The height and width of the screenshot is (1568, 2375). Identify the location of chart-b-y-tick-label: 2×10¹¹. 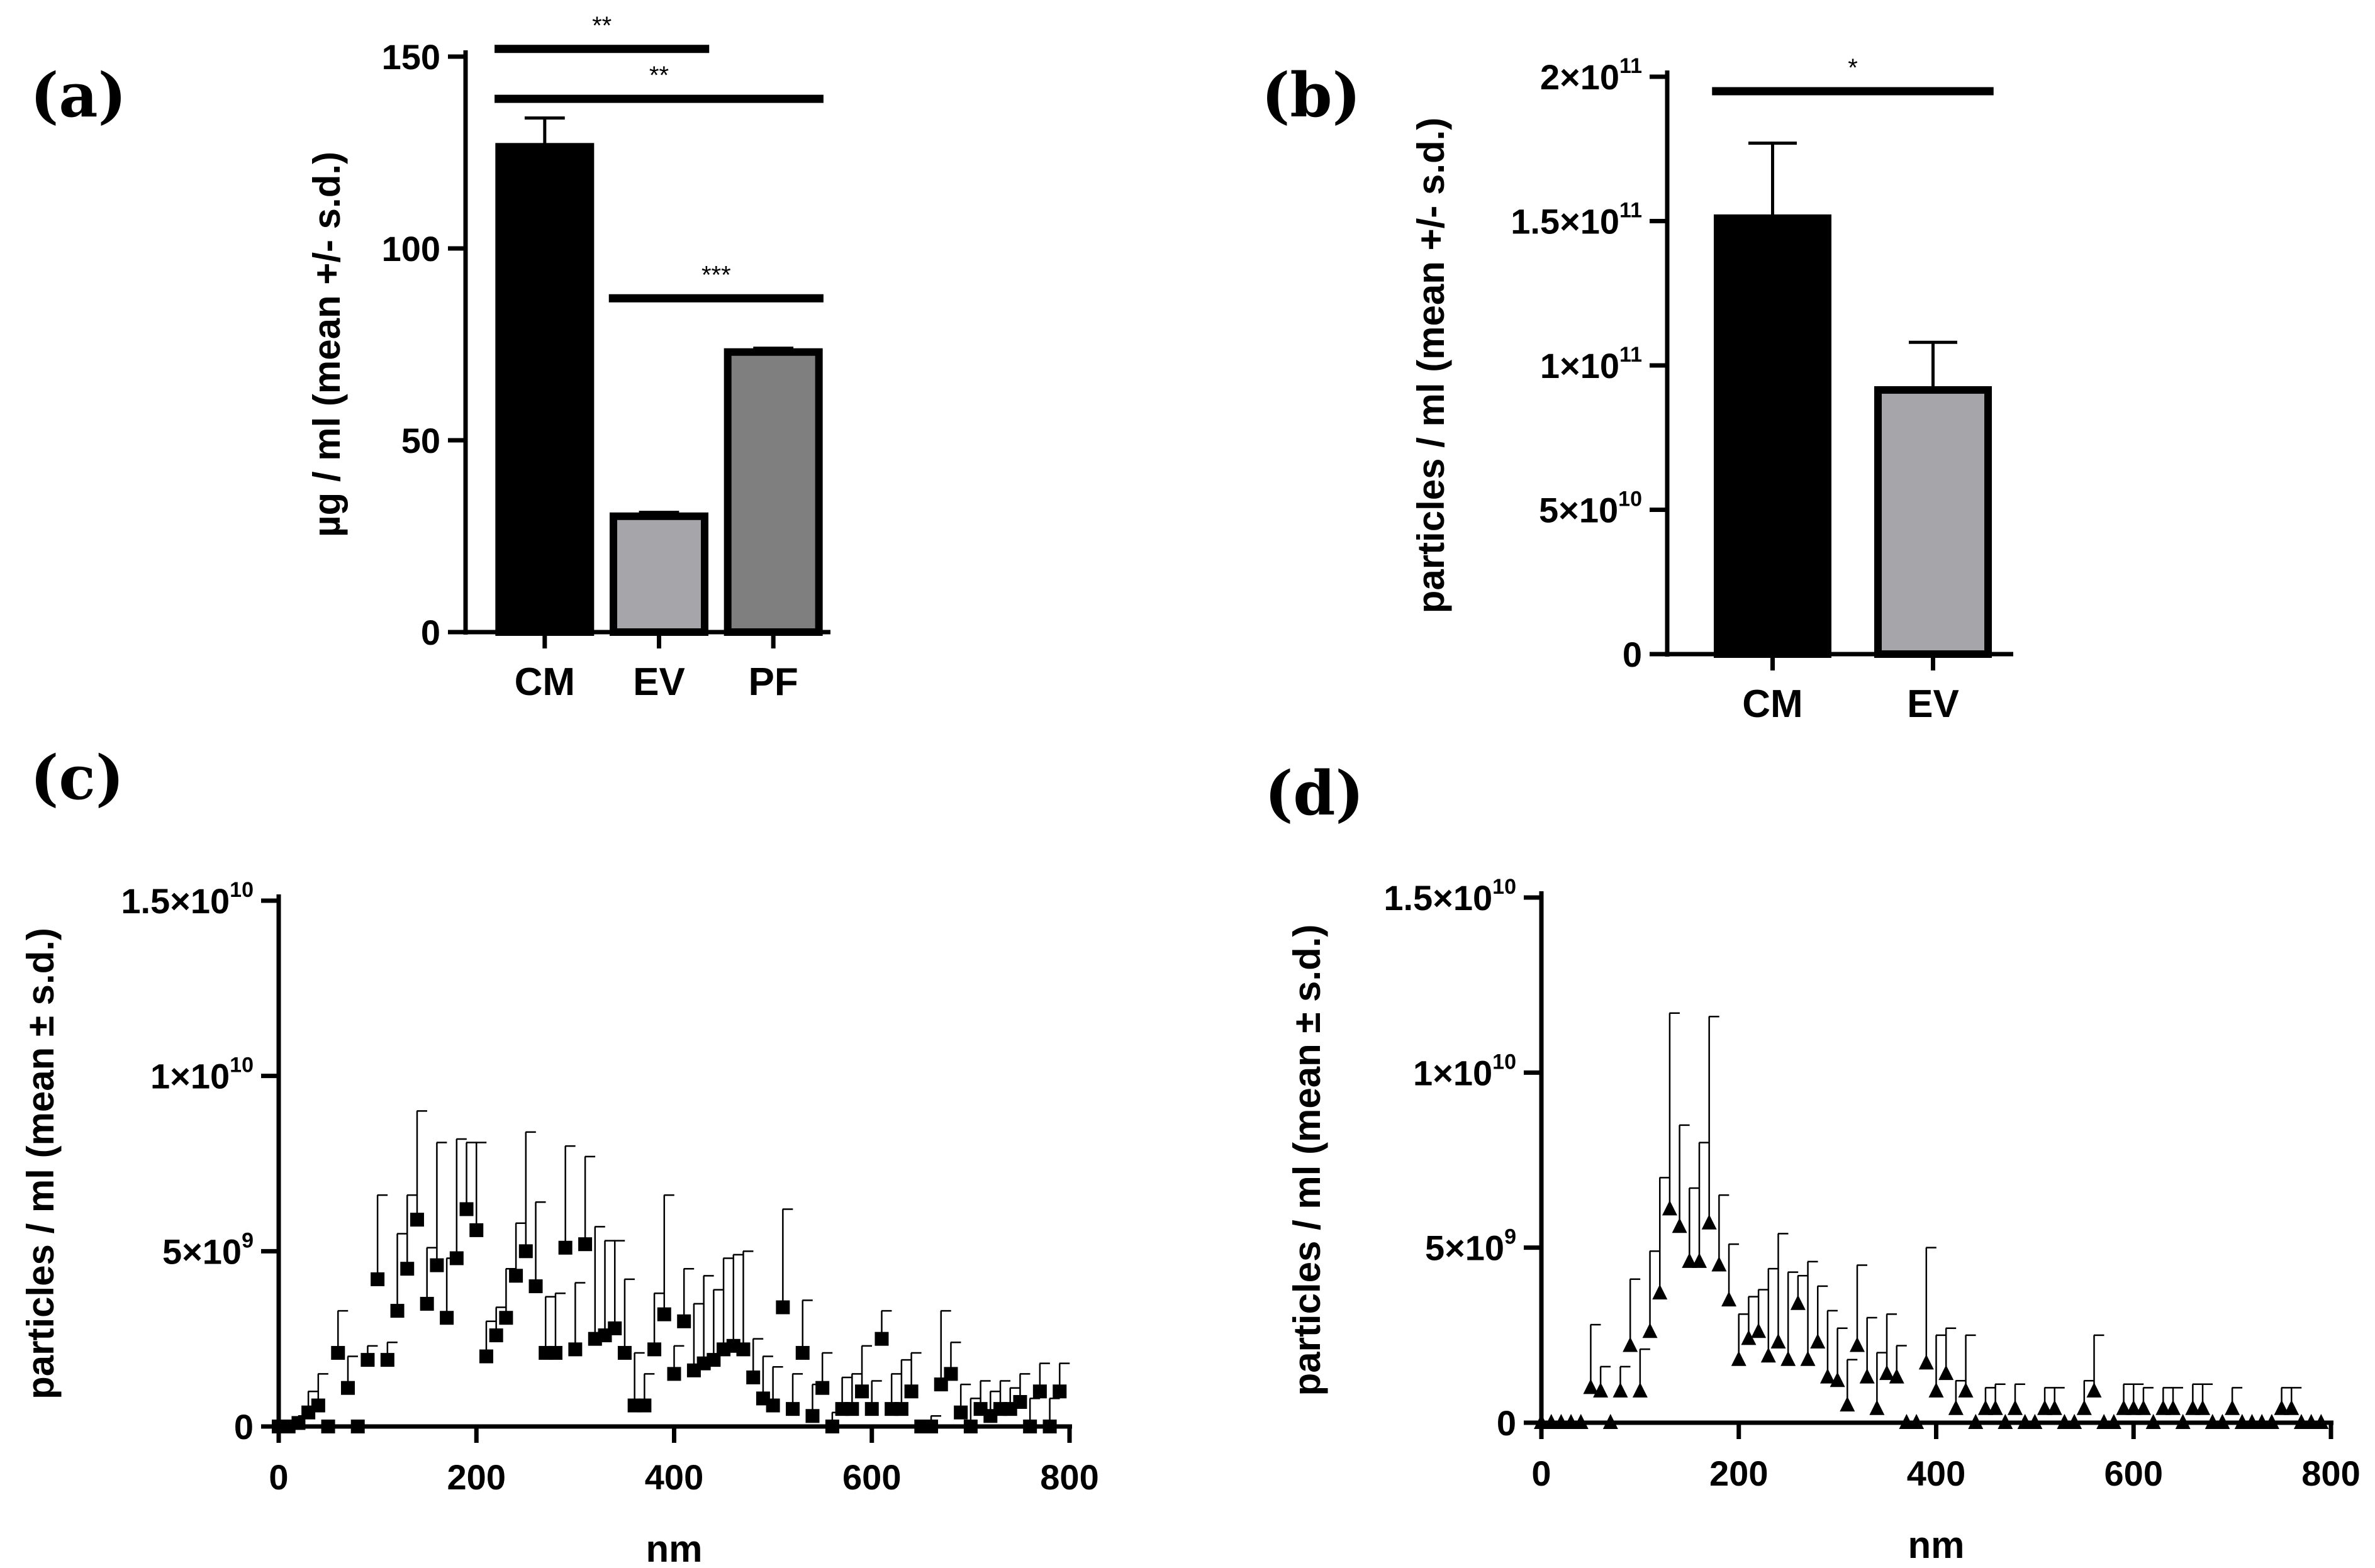
(1591, 75).